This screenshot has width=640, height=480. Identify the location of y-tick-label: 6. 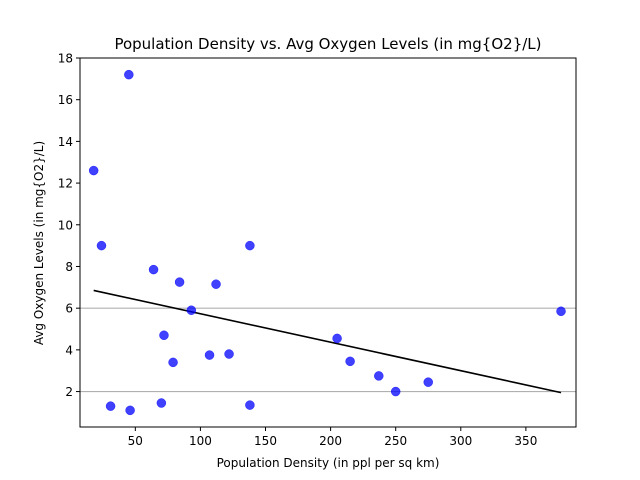
(69, 309).